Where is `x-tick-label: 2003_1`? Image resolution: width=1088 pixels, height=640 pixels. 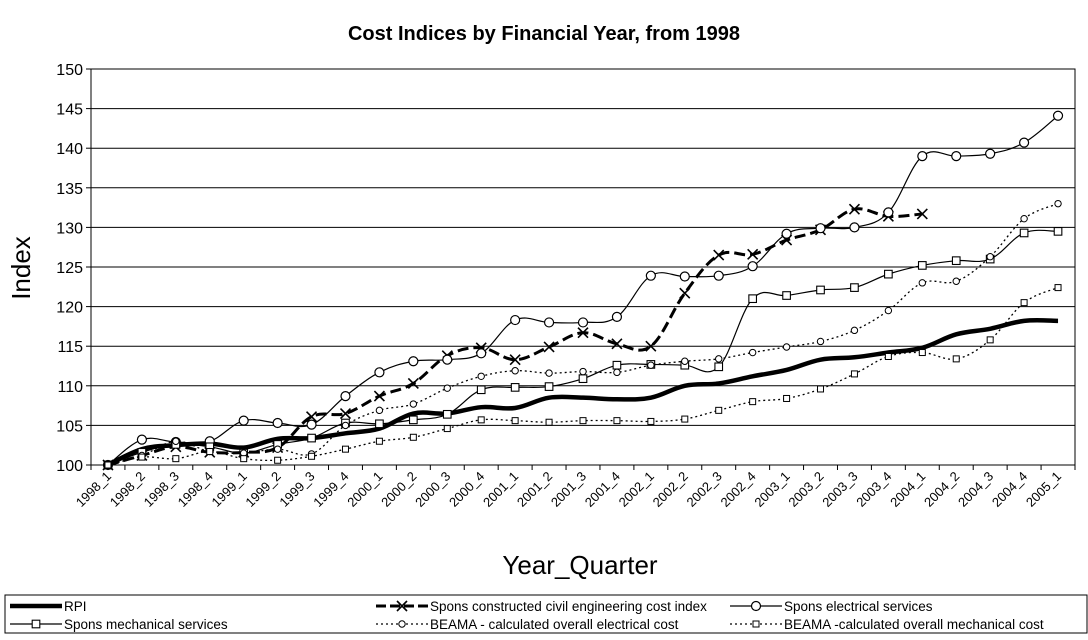
x-tick-label: 2003_1 is located at coordinates (771, 489).